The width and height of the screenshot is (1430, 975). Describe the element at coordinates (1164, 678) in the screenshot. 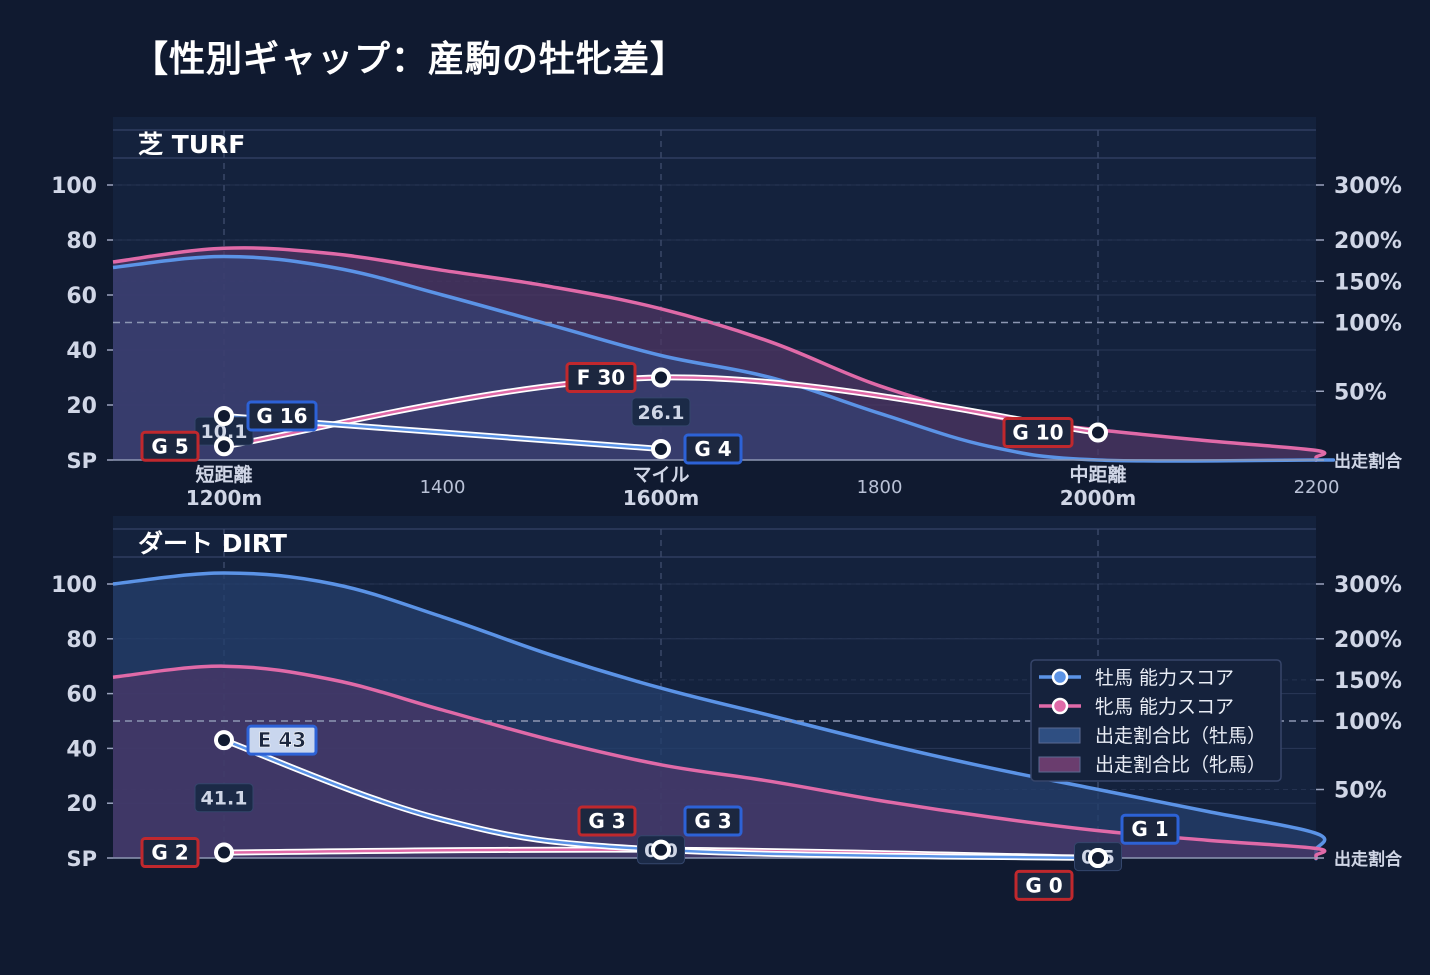

I see `legend-label: 牡馬 能力スコア` at that location.